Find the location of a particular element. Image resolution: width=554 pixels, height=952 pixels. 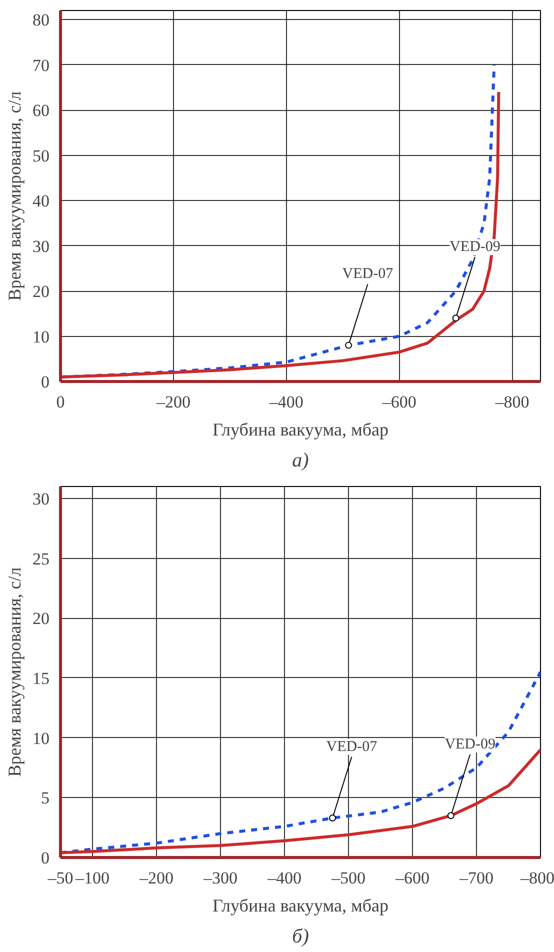

x-tick-label: –50 is located at coordinates (60, 878).